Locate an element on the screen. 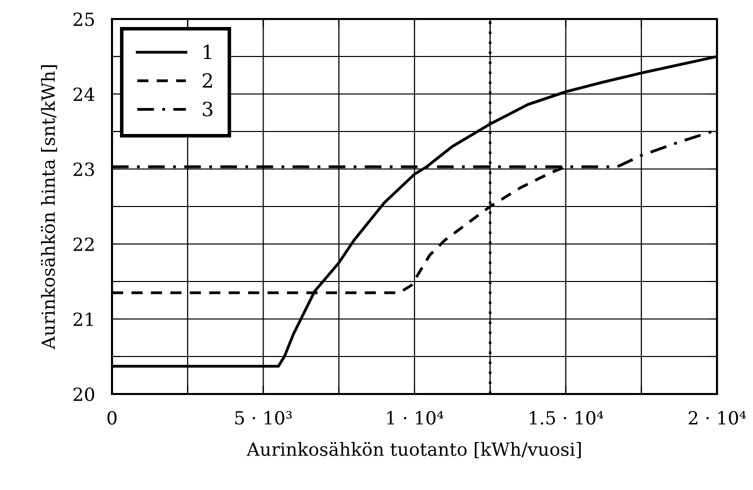  legend-label: 3 is located at coordinates (207, 109).